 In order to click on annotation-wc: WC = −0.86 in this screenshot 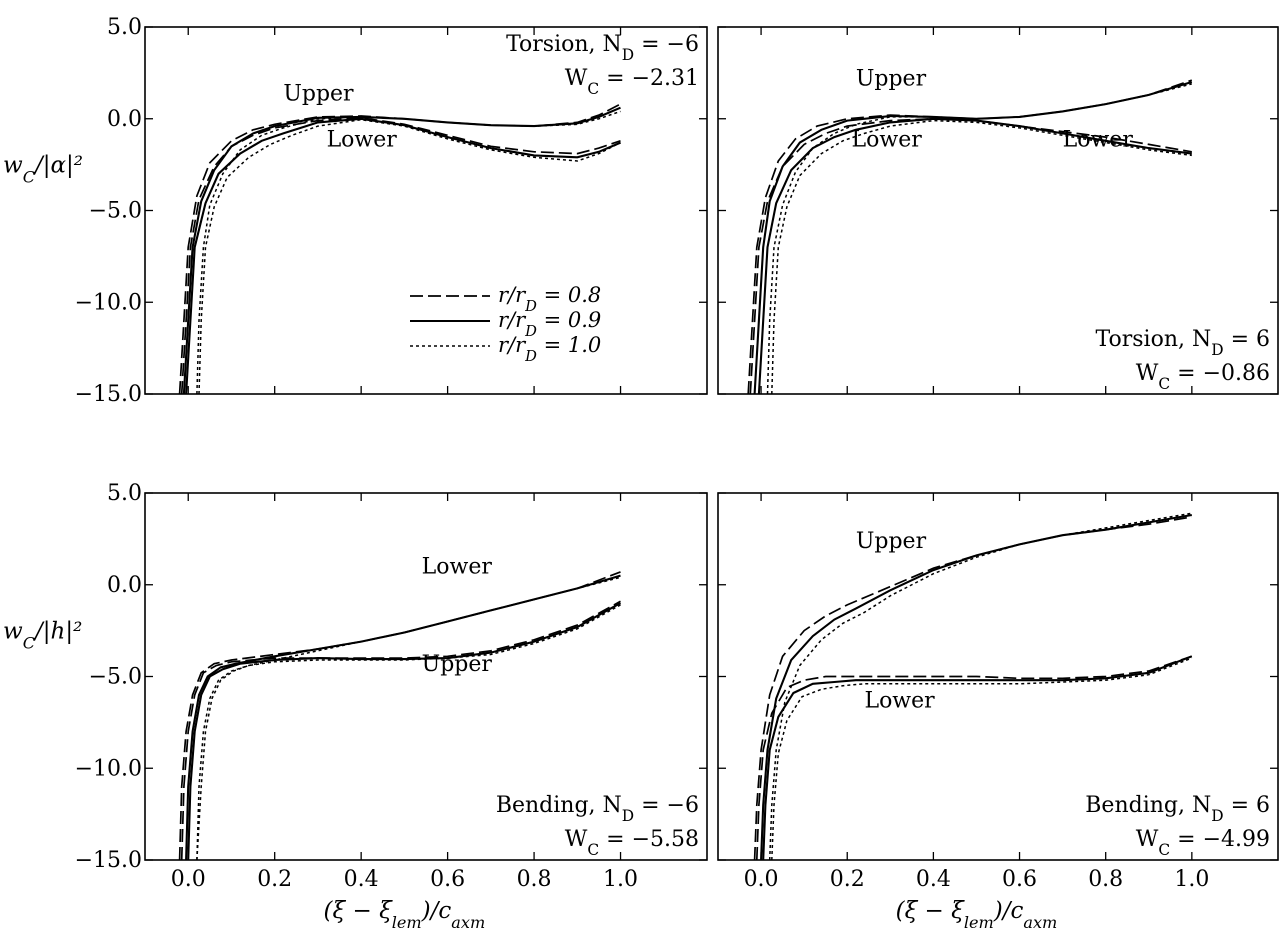, I will do `click(1203, 377)`.